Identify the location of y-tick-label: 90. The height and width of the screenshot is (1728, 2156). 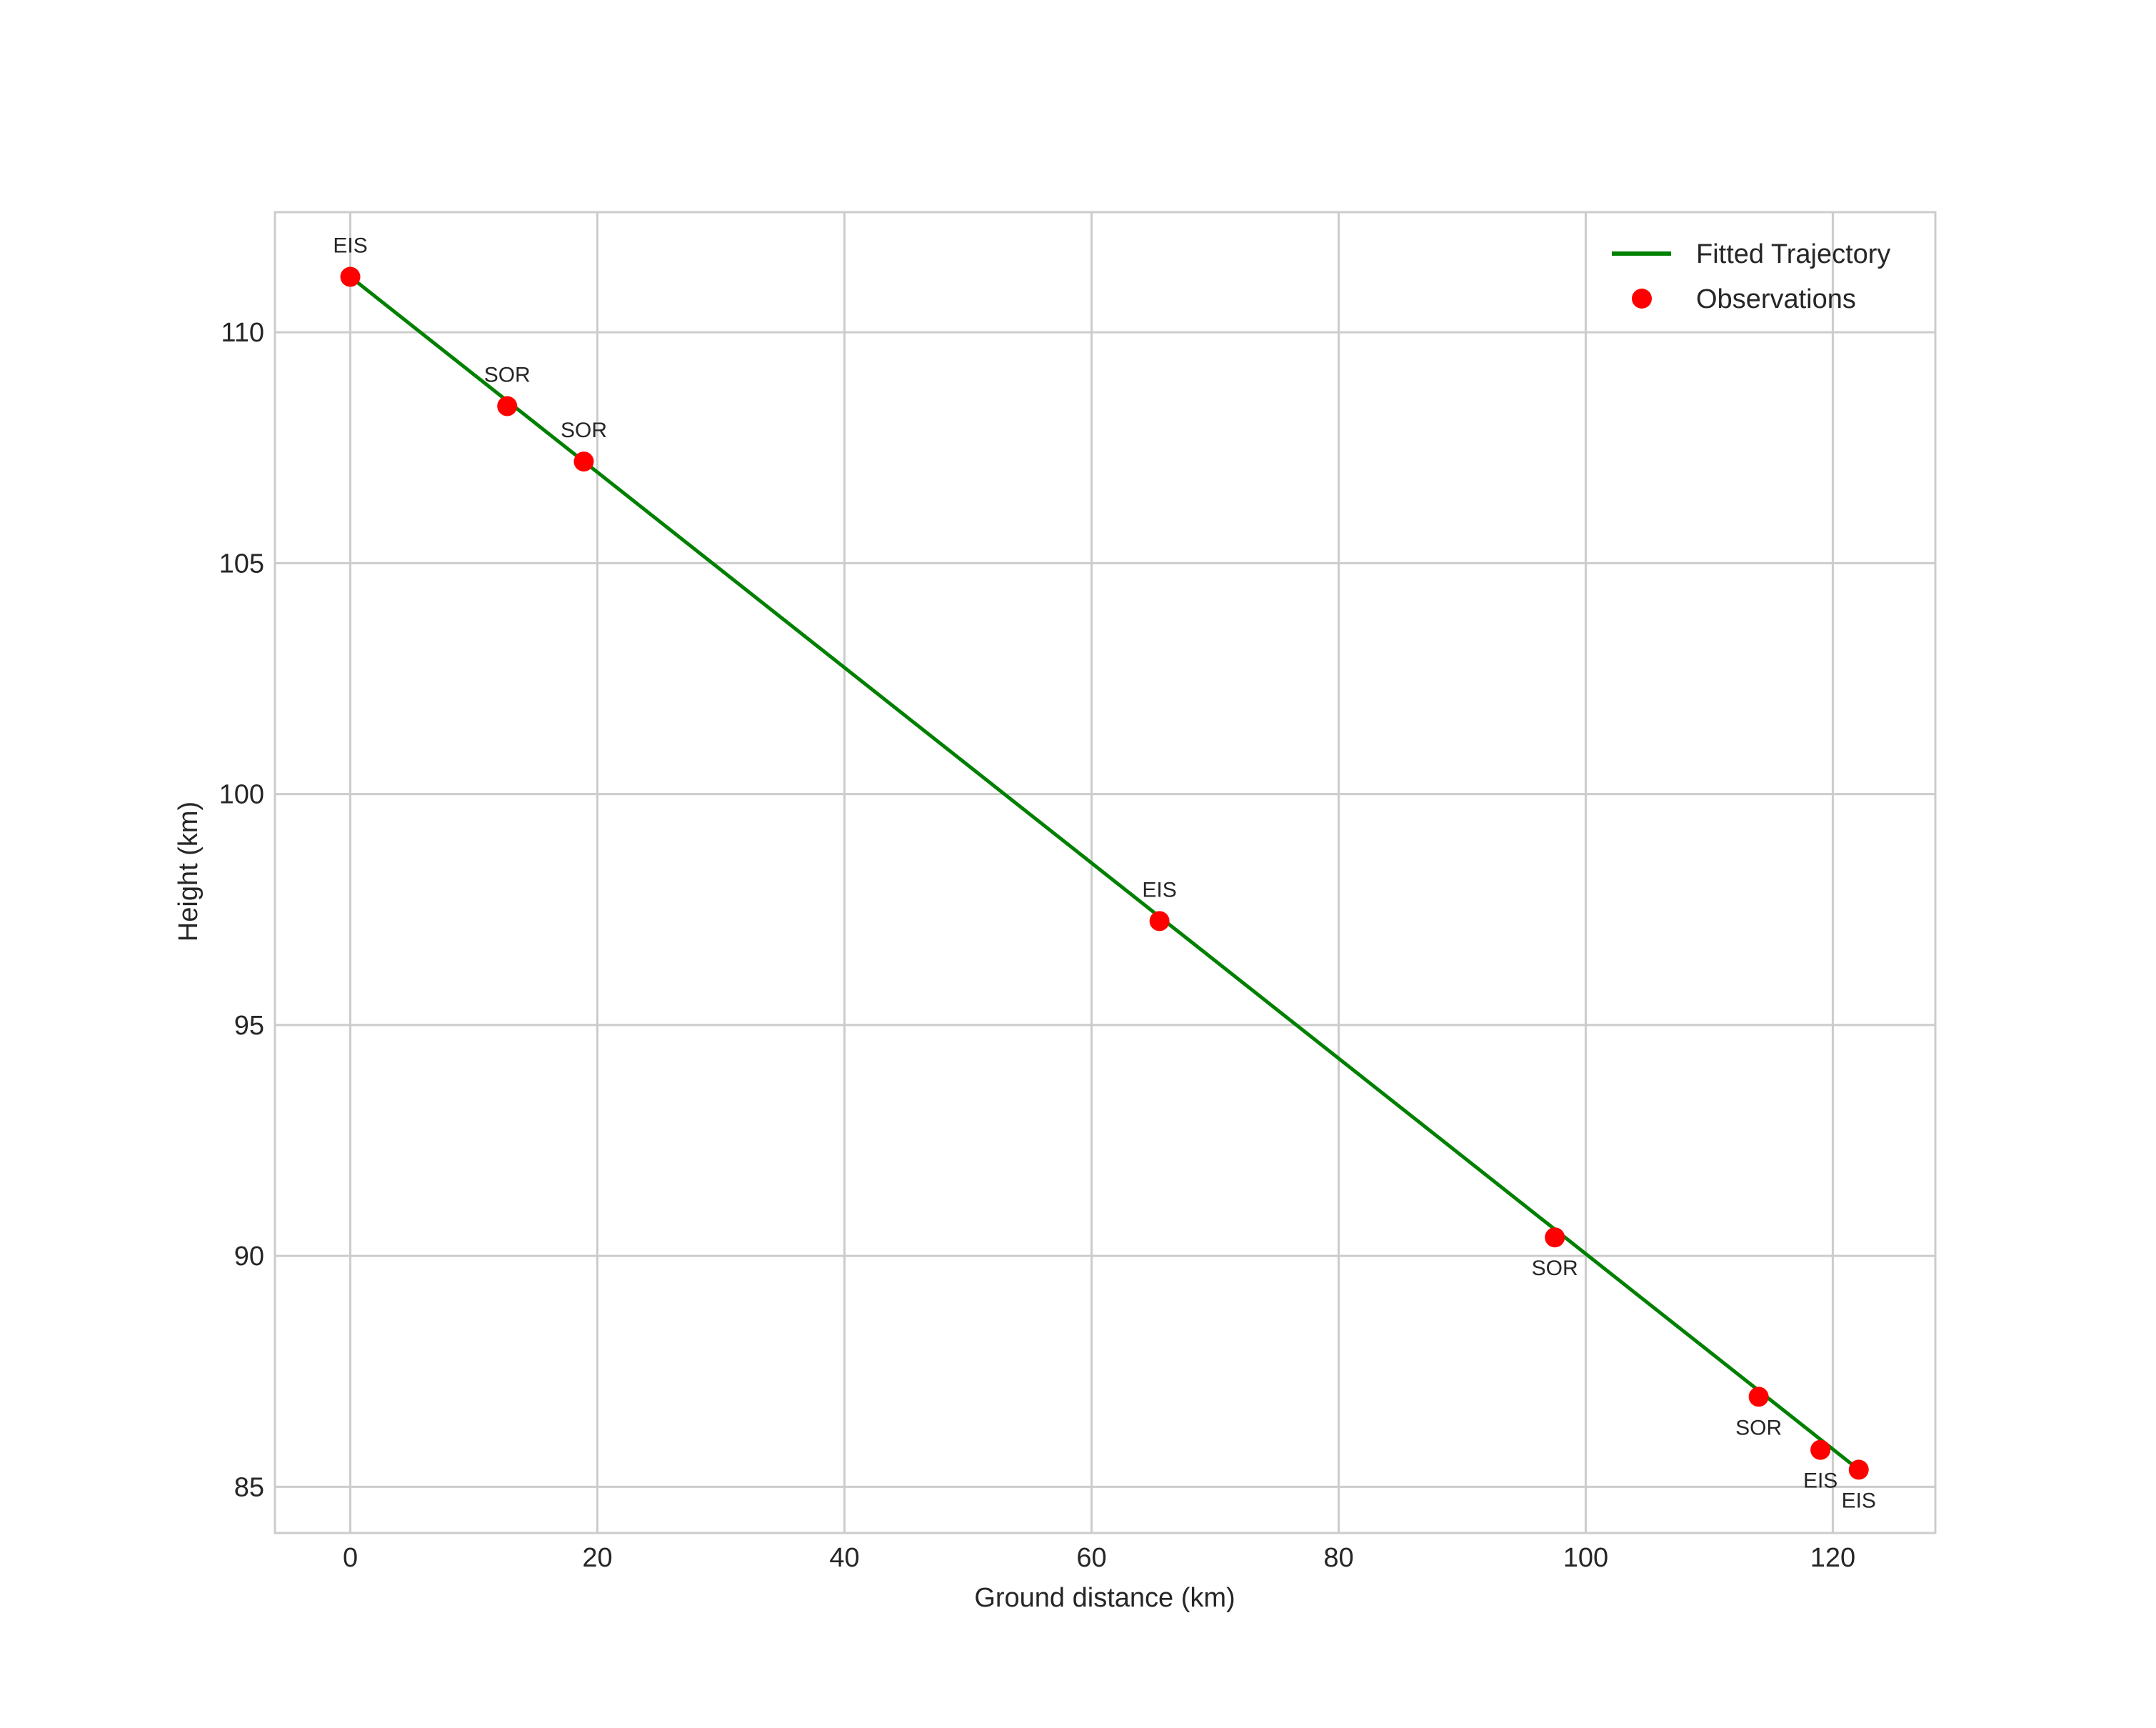
(249, 1257).